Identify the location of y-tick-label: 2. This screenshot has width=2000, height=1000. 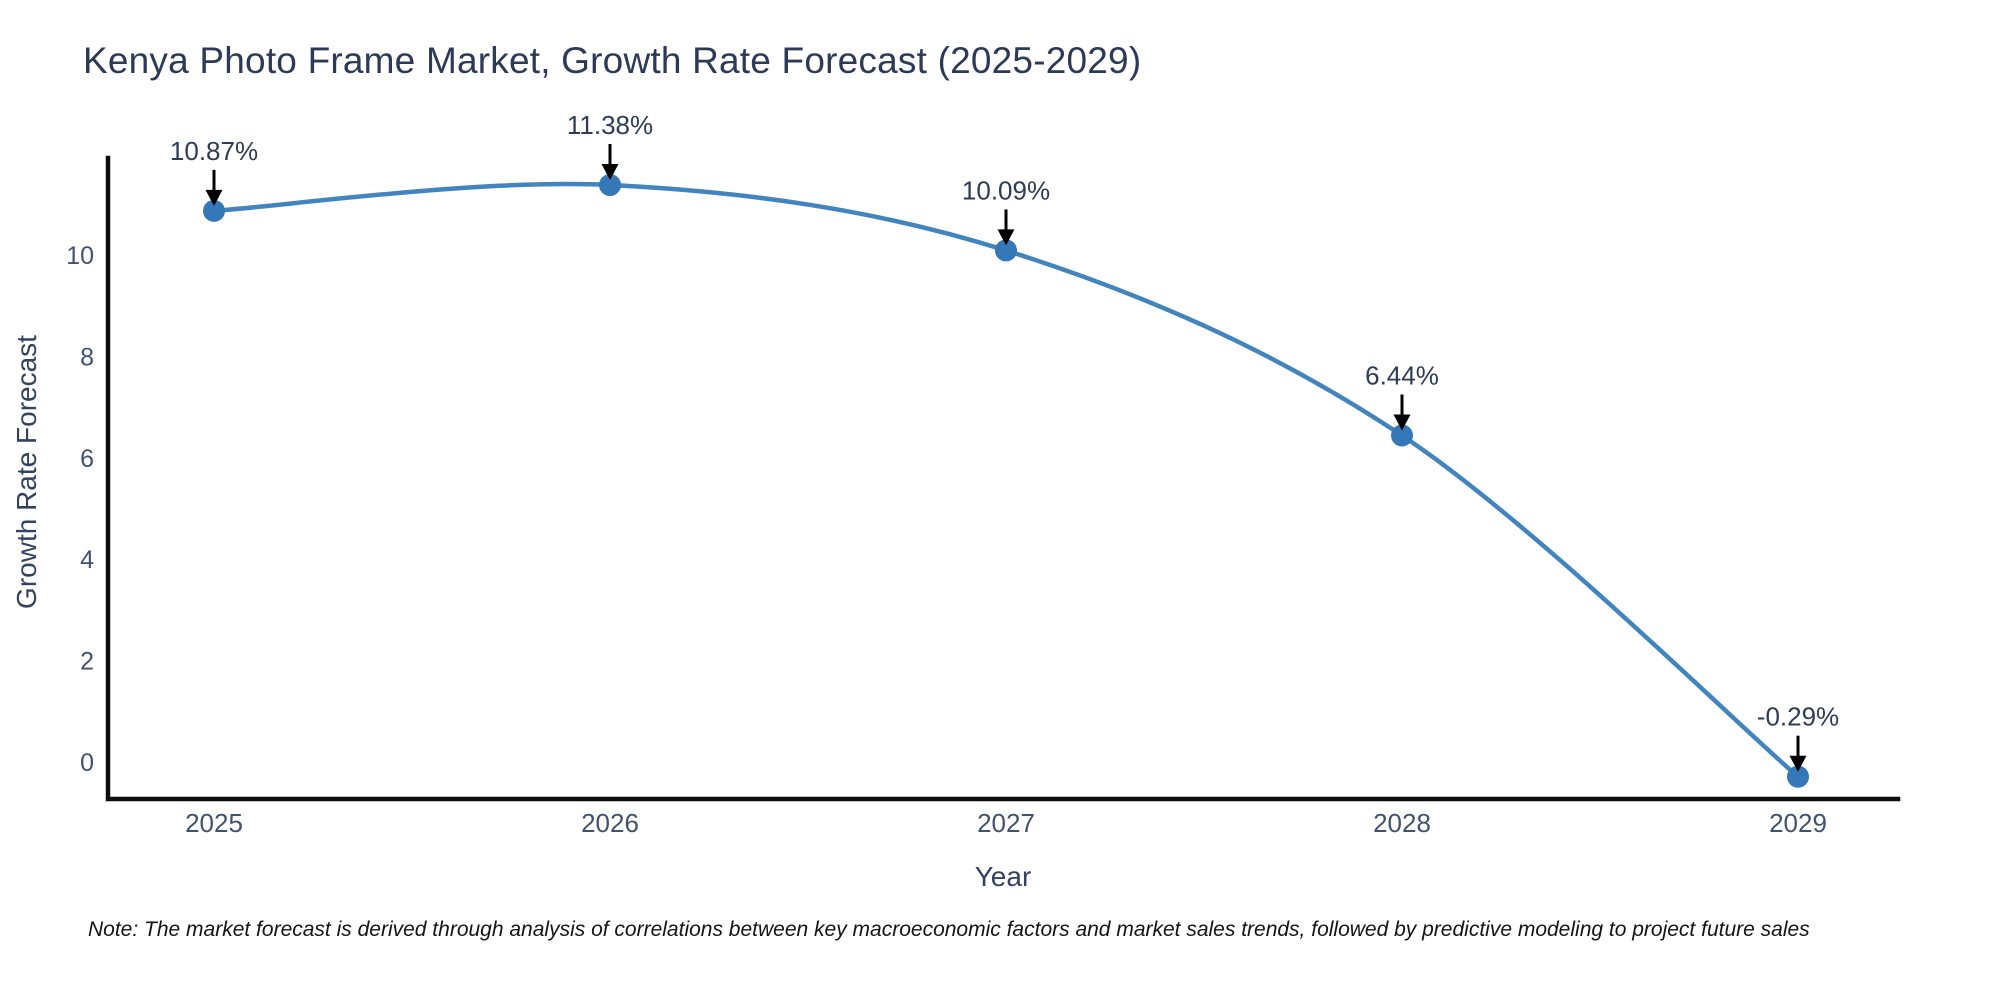
(87, 662).